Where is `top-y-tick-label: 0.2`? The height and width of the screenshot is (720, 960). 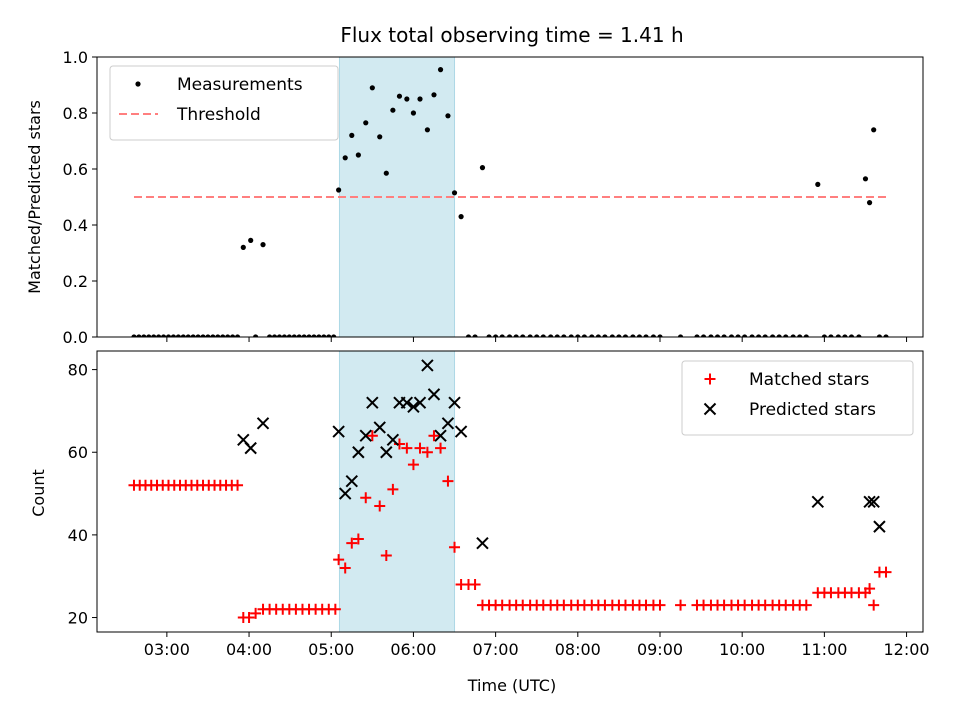 top-y-tick-label: 0.2 is located at coordinates (75, 281).